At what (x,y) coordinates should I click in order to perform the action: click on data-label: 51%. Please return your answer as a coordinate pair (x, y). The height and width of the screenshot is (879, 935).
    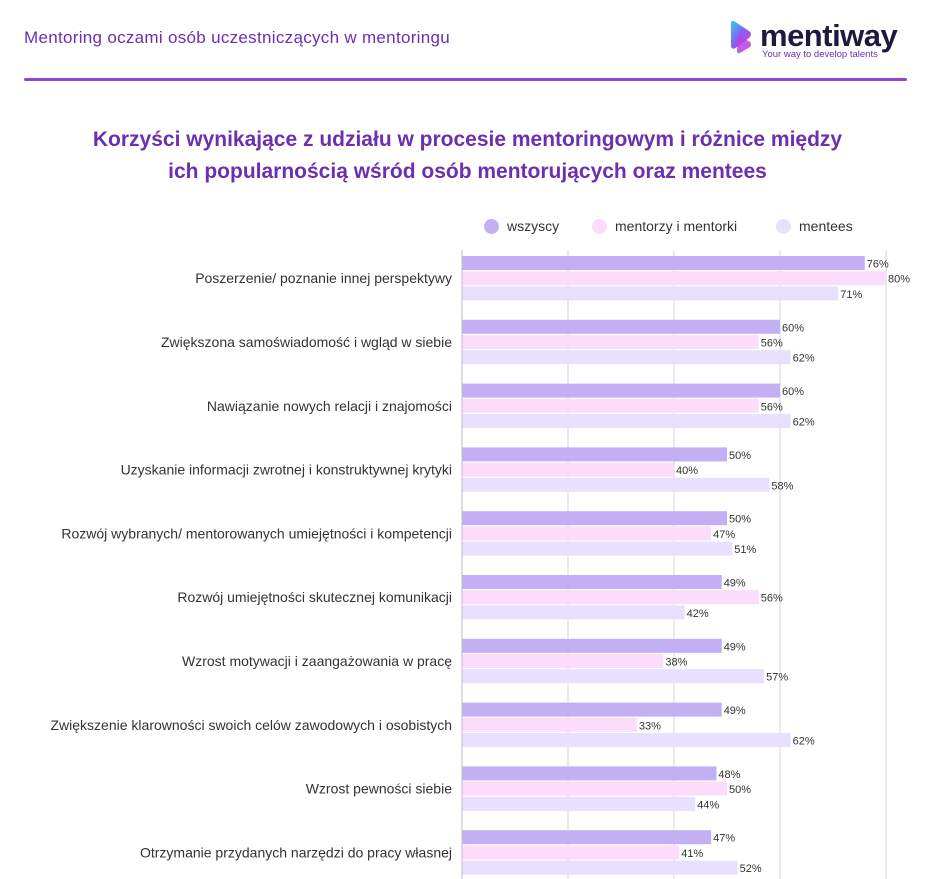
    Looking at the image, I should click on (745, 550).